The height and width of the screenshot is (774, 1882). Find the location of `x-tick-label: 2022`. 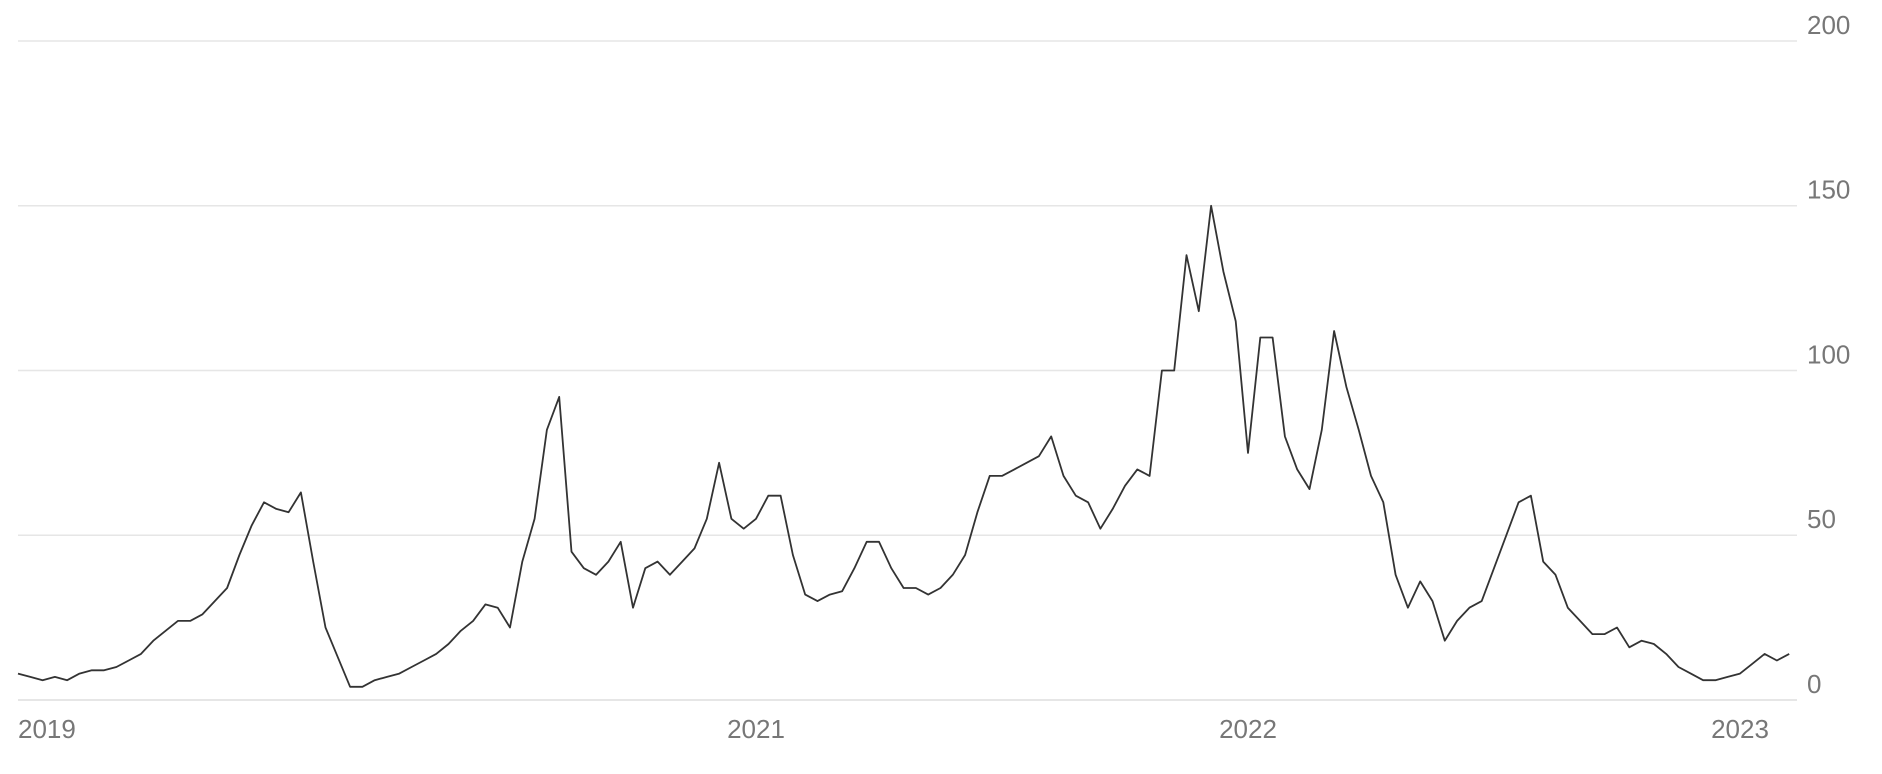

x-tick-label: 2022 is located at coordinates (1248, 729).